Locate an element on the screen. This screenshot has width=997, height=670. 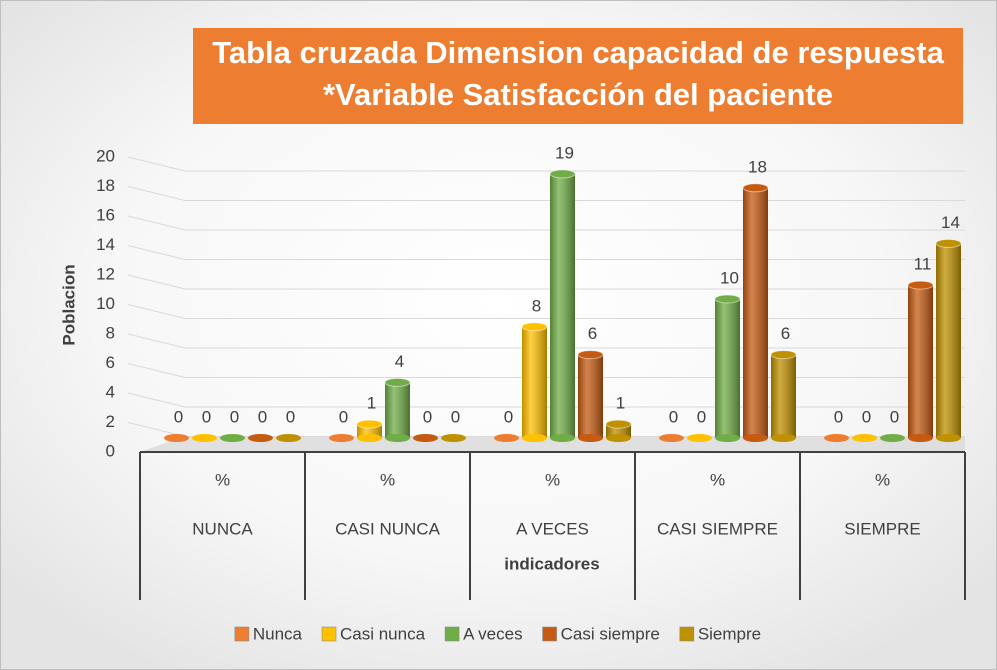
legend-label: Siempre is located at coordinates (729, 633).